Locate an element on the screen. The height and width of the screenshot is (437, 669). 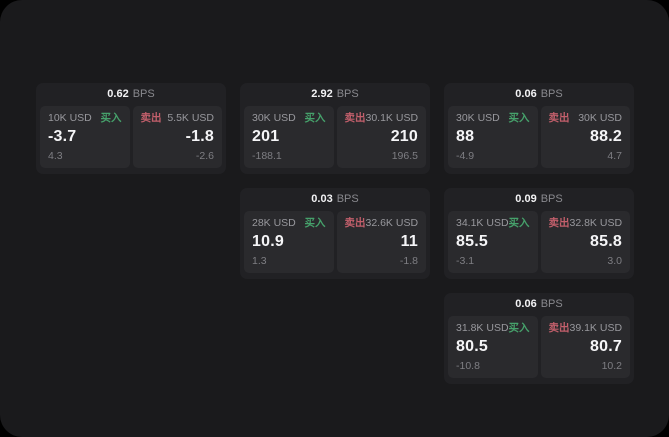
buy-top-row: 28K USD 买入 is located at coordinates (289, 223).